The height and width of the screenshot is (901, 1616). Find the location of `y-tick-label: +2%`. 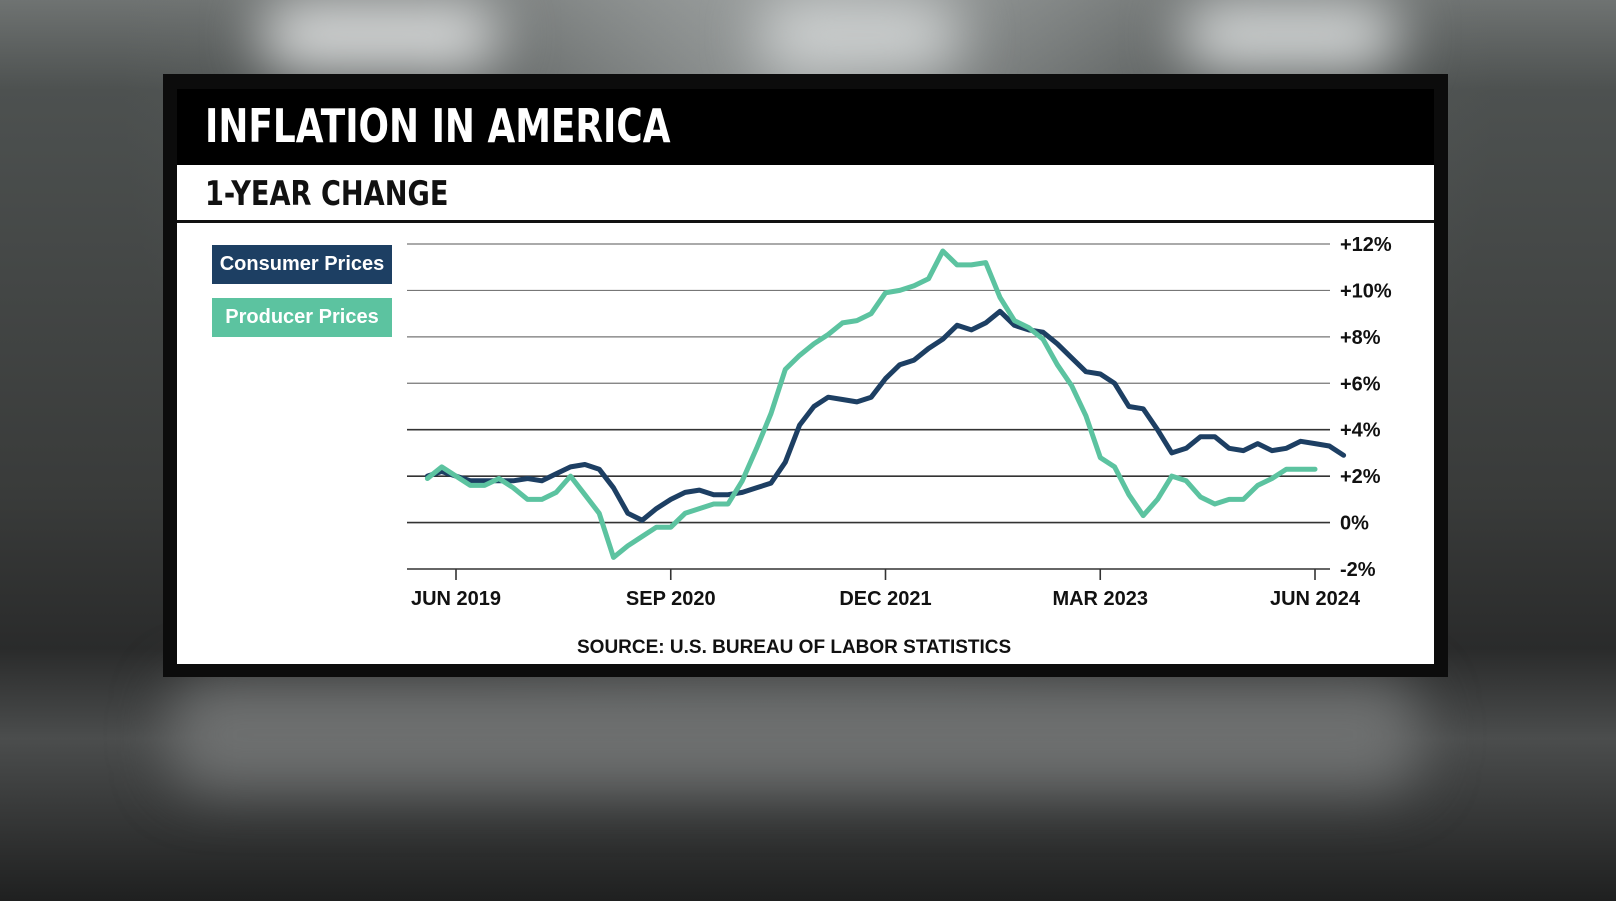

y-tick-label: +2% is located at coordinates (1360, 477).